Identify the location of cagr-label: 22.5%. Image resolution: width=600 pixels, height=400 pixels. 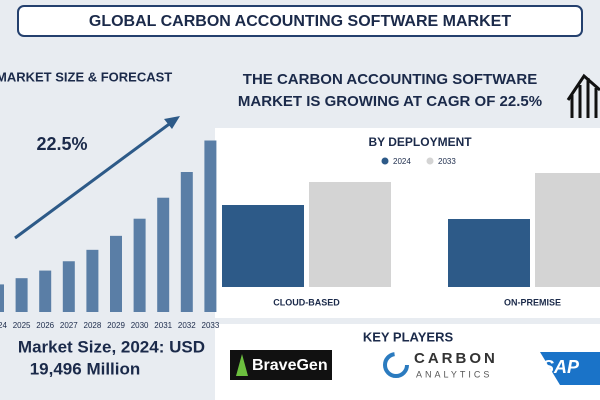
(61, 144).